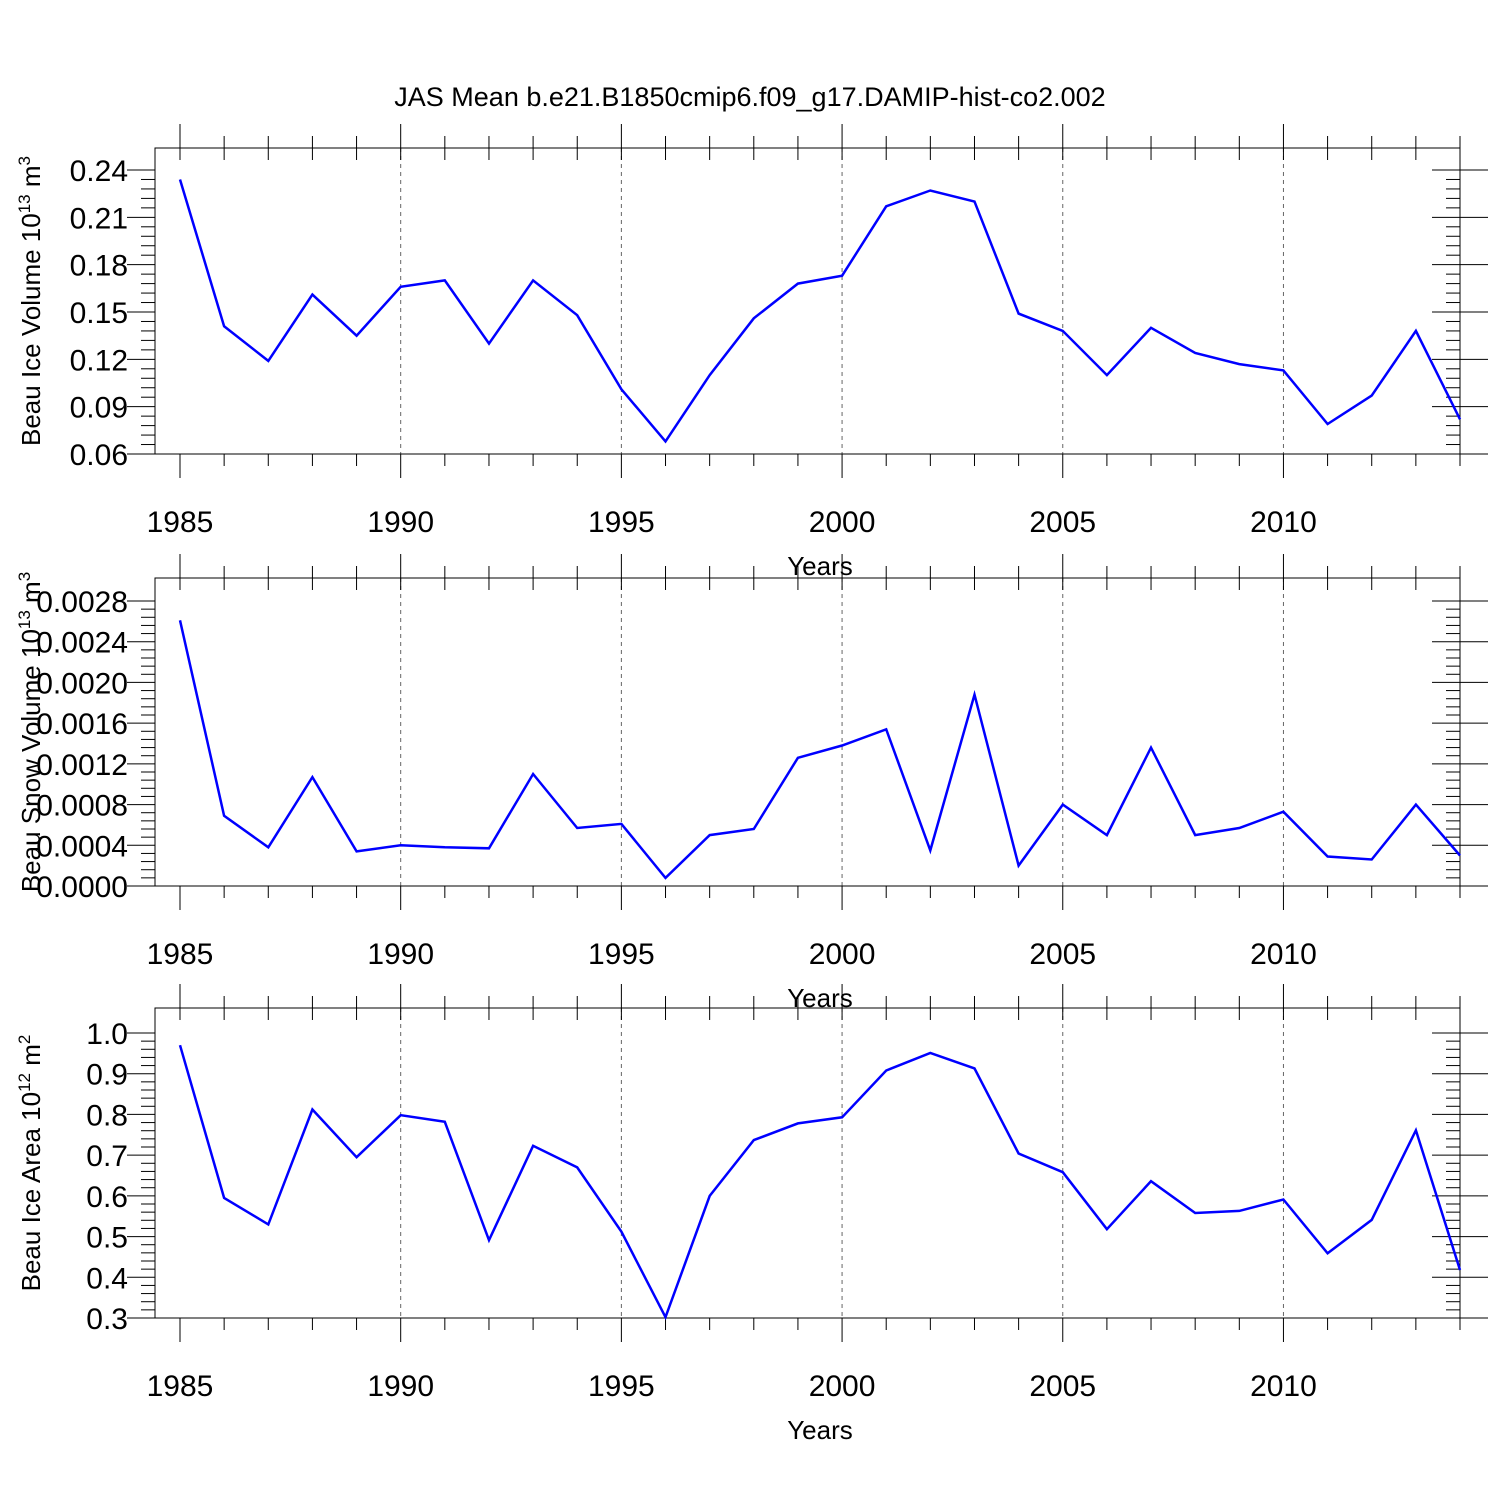 This screenshot has width=1500, height=1500. Describe the element at coordinates (82, 683) in the screenshot. I see `y-tick-label: 0.0020` at that location.